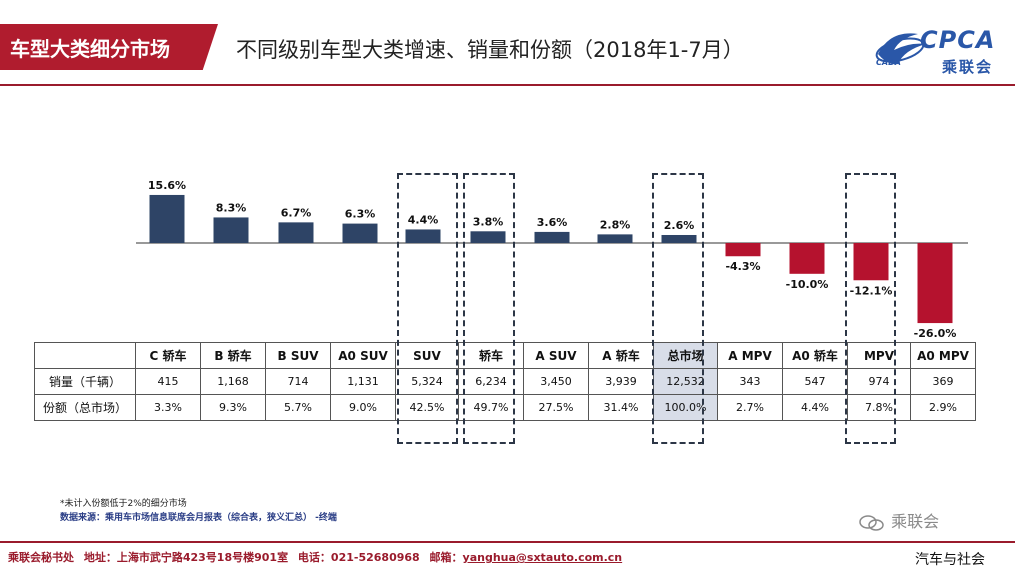 Image resolution: width=1015 pixels, height=570 pixels. Describe the element at coordinates (556, 407) in the screenshot. I see `table-cell: 27.5%` at that location.